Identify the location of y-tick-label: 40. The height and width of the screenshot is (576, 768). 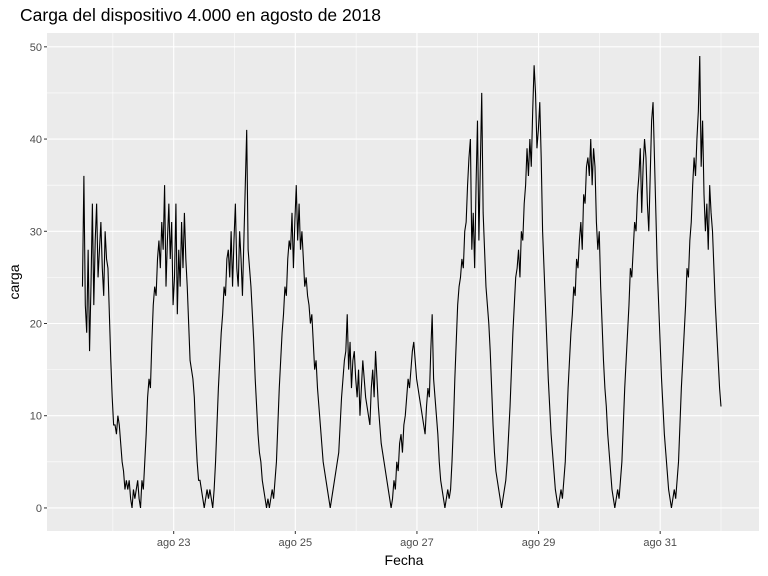
(36, 140).